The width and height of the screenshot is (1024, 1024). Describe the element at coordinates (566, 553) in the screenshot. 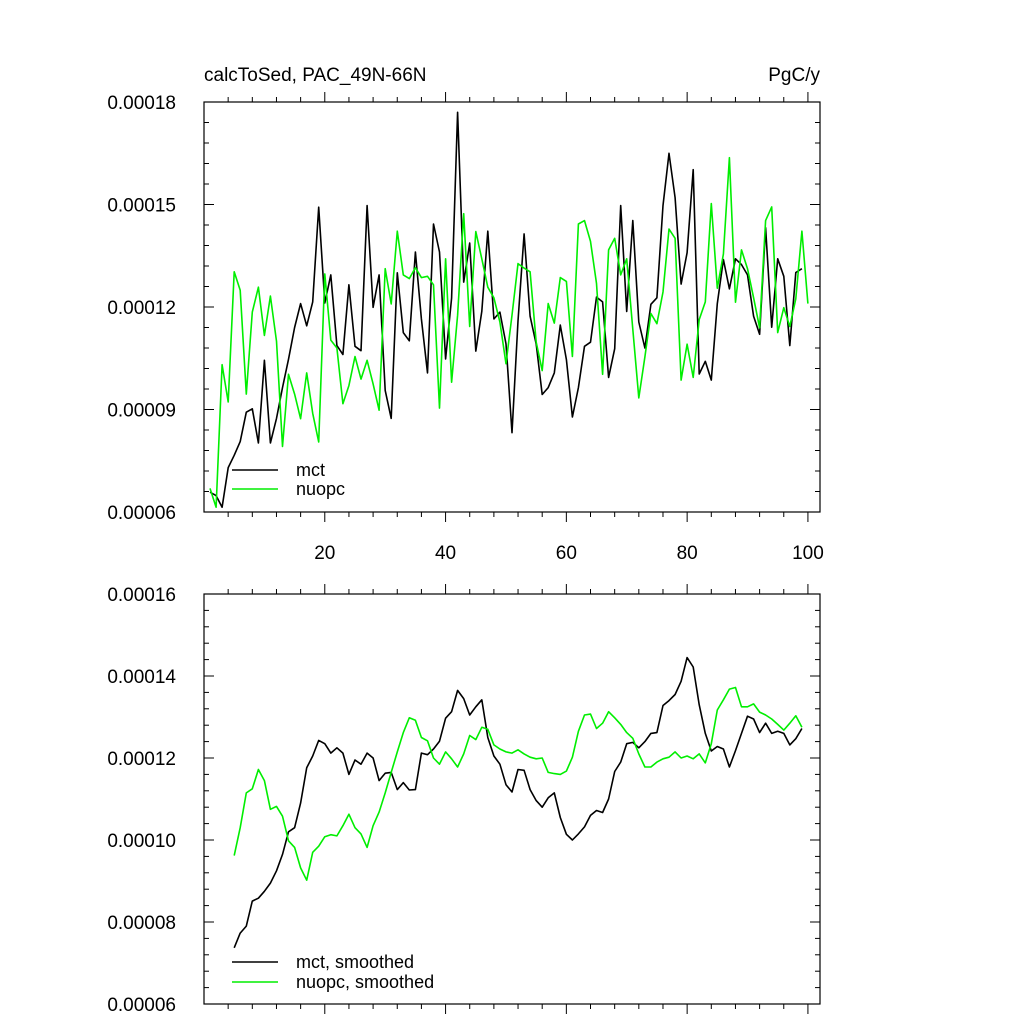

I see `x-tick-label: 60` at that location.